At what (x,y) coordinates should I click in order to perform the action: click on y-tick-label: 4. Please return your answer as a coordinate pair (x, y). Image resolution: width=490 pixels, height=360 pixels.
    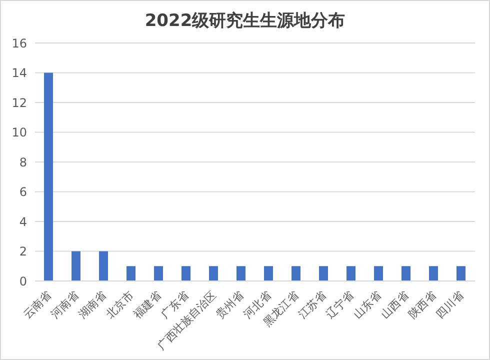
    Looking at the image, I should click on (23, 221).